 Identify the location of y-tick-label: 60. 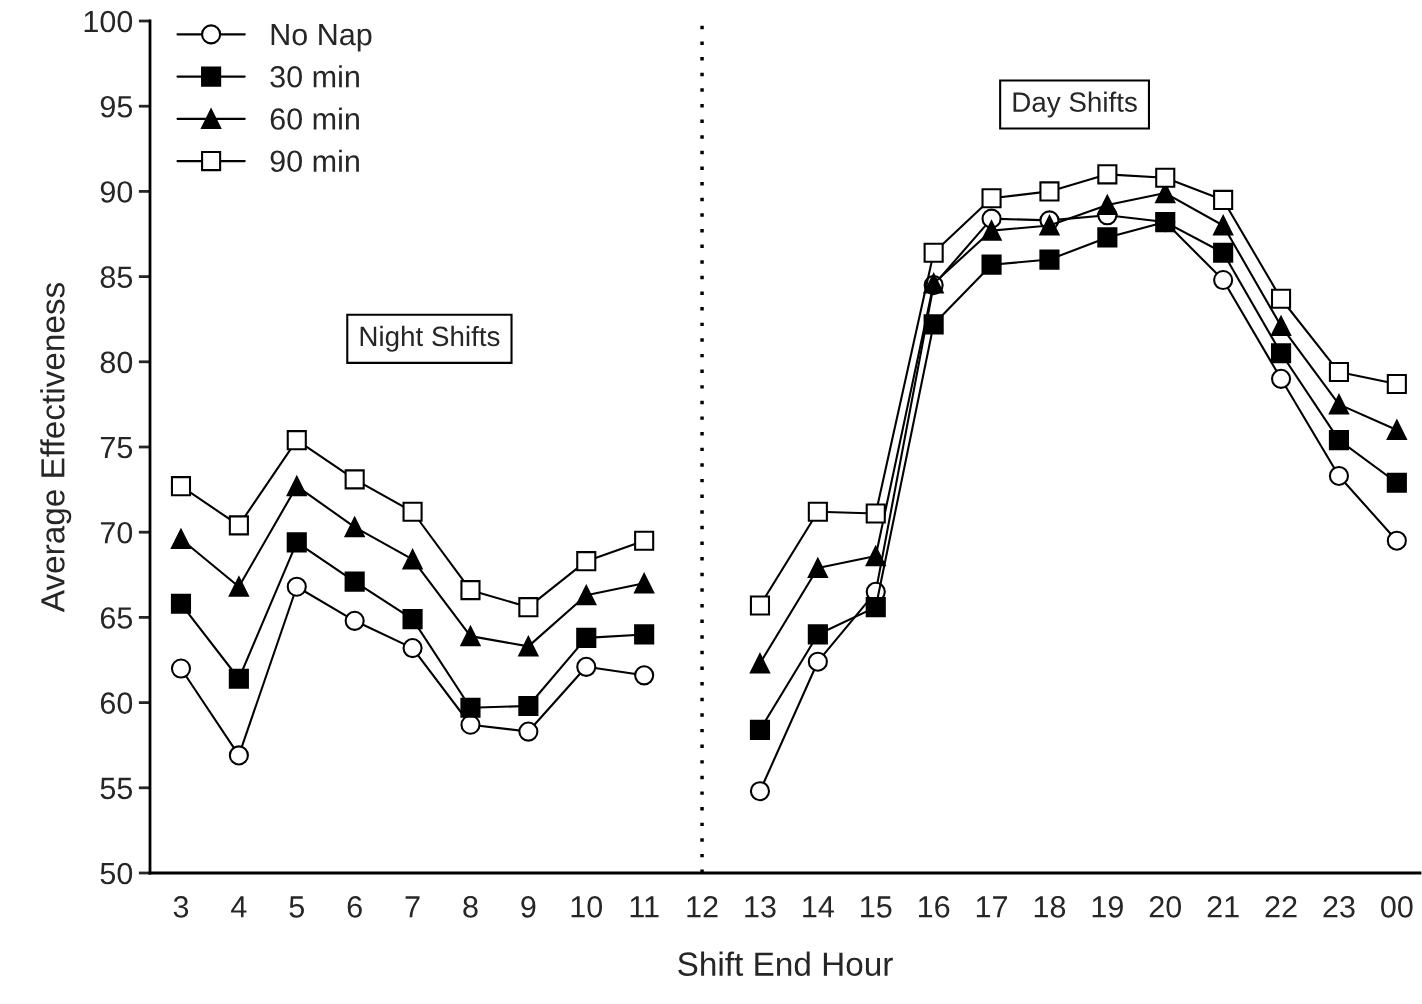
(116, 703).